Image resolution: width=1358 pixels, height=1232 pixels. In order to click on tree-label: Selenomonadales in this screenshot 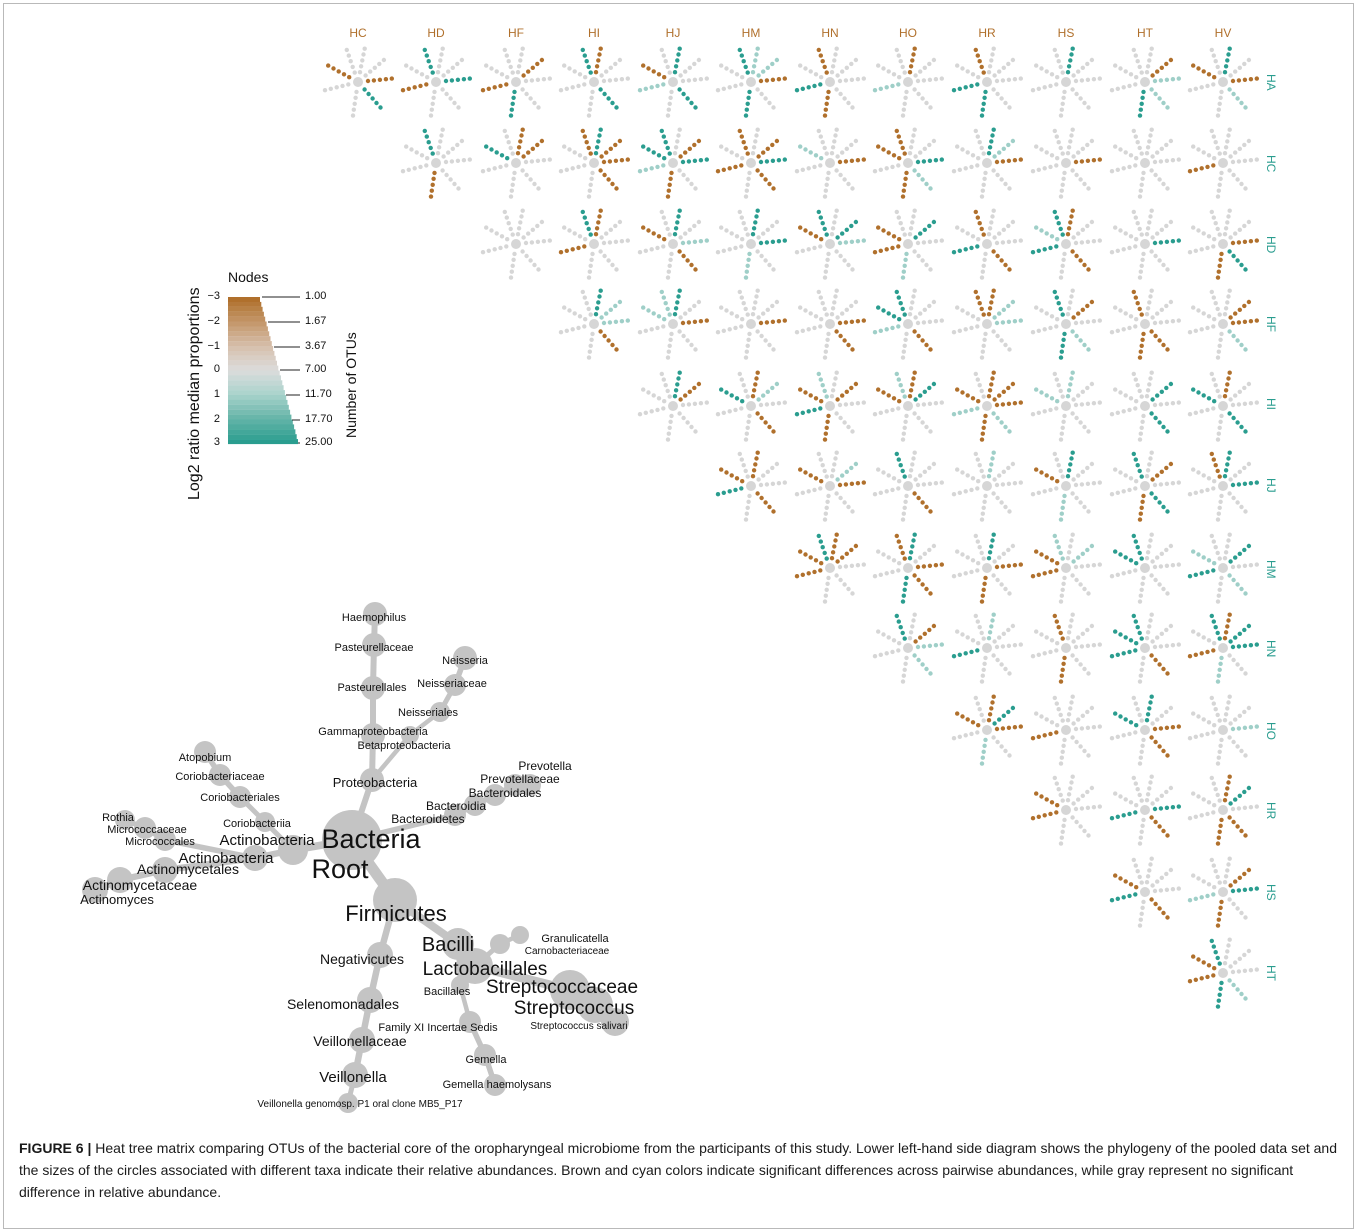, I will do `click(343, 1004)`.